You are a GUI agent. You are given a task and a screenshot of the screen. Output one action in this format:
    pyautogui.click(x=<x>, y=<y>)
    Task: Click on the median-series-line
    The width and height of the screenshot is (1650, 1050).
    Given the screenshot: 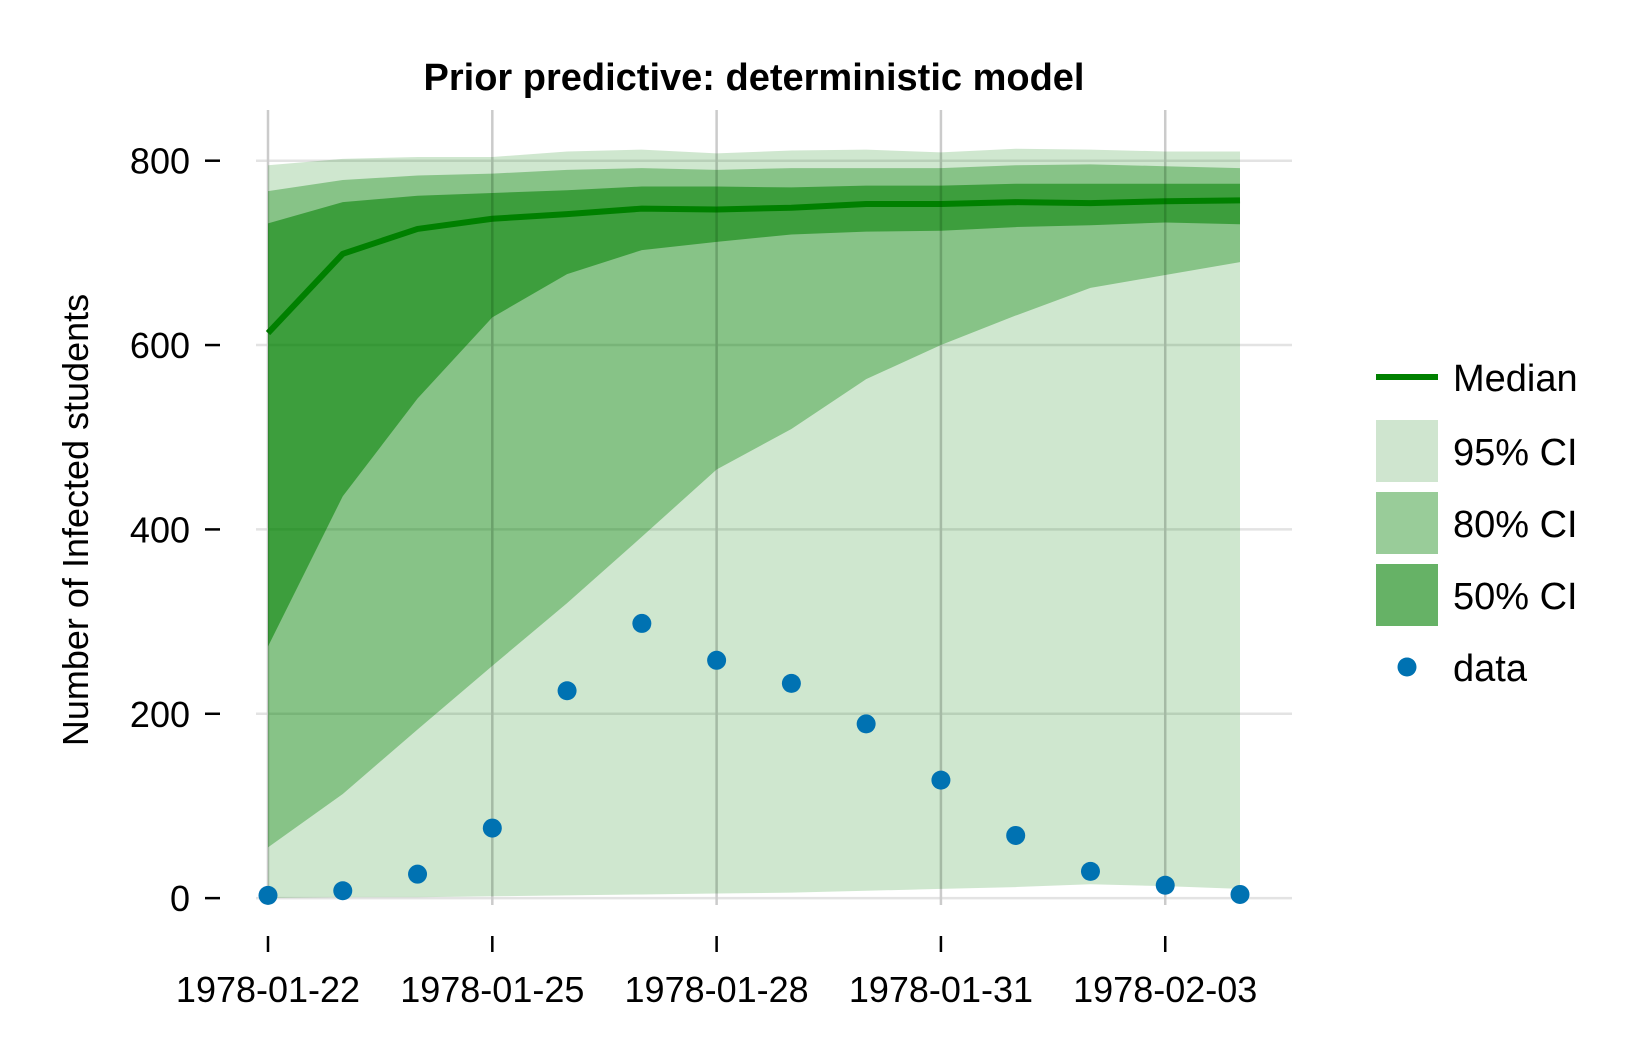 What is the action you would take?
    pyautogui.click(x=753, y=266)
    